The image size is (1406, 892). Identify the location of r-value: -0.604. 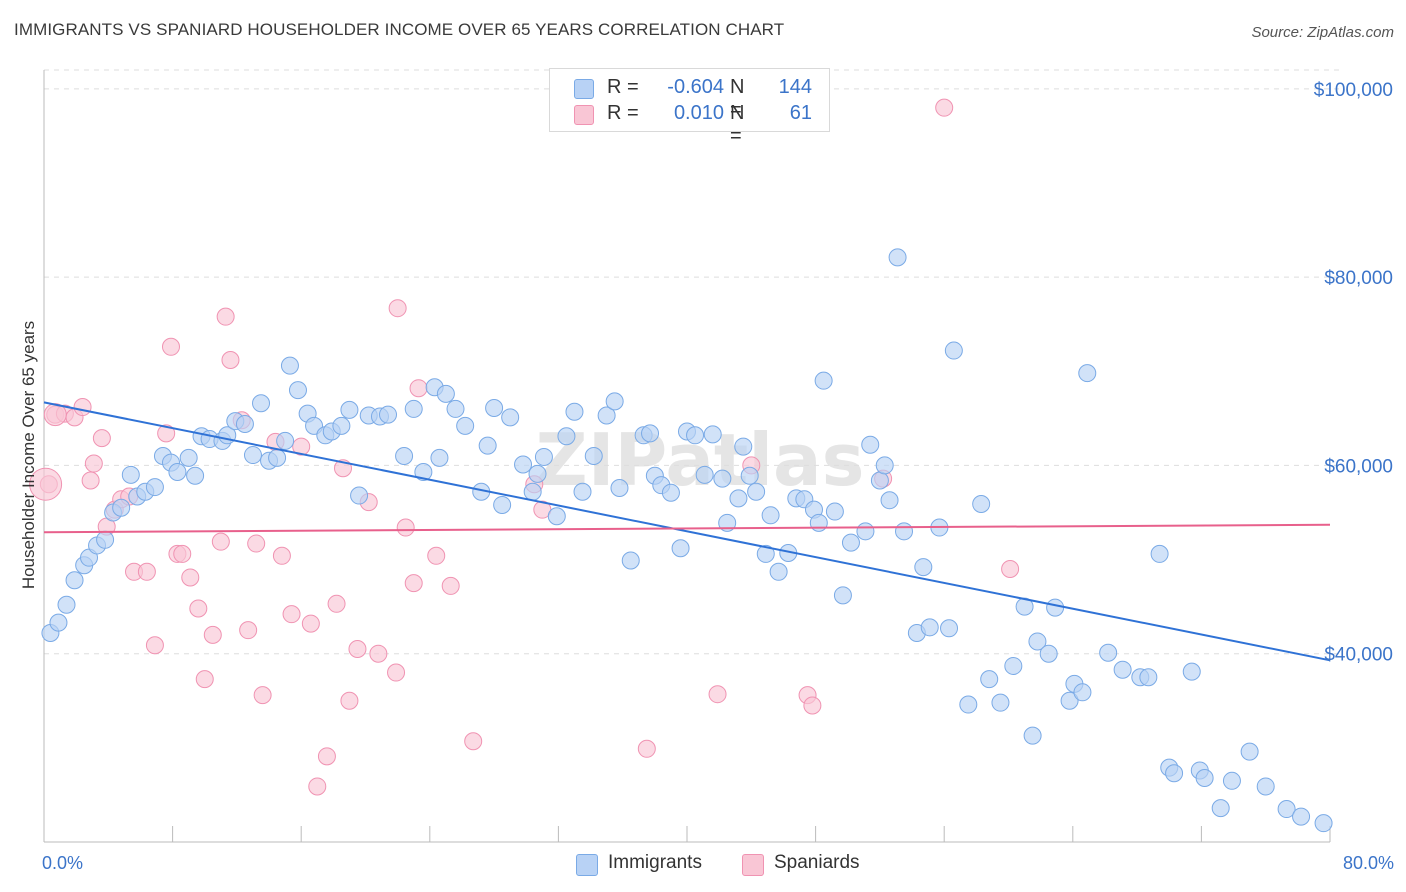
(695, 87).